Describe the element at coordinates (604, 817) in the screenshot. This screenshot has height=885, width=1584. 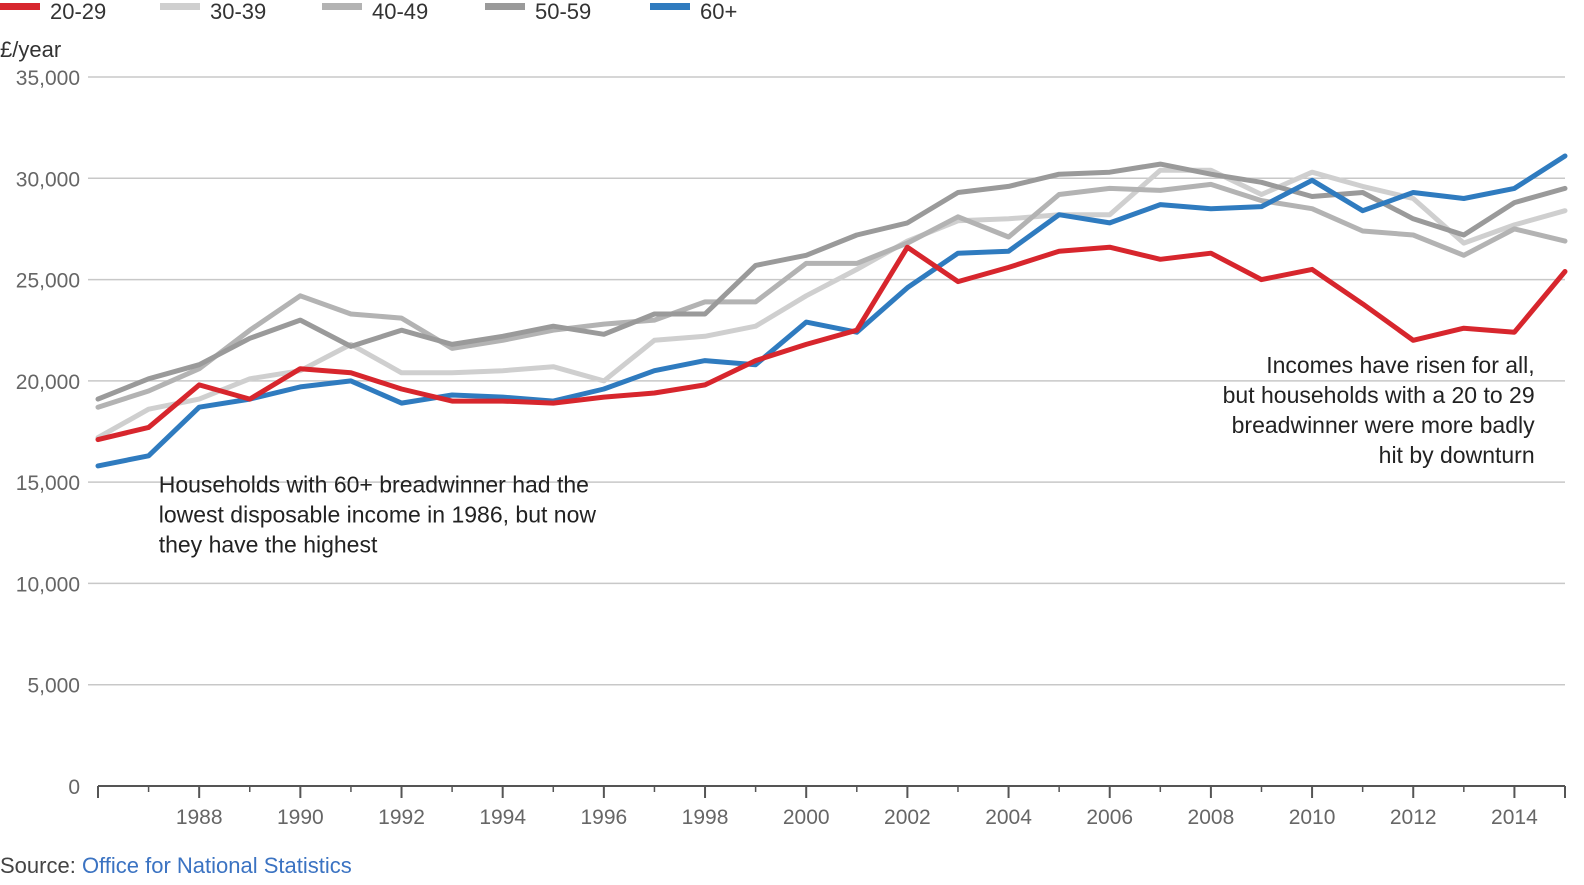
I see `x-tick-label: 1996` at that location.